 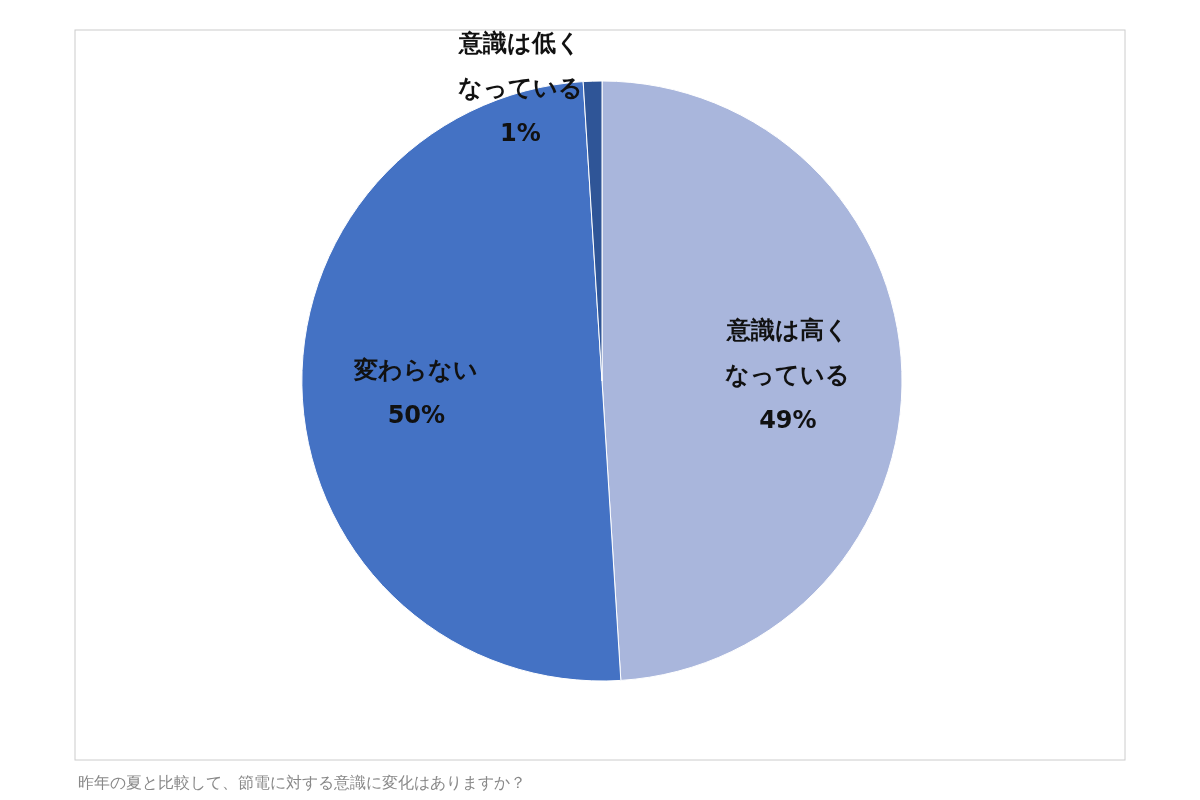 I want to click on data-label: 1%, so click(x=520, y=133).